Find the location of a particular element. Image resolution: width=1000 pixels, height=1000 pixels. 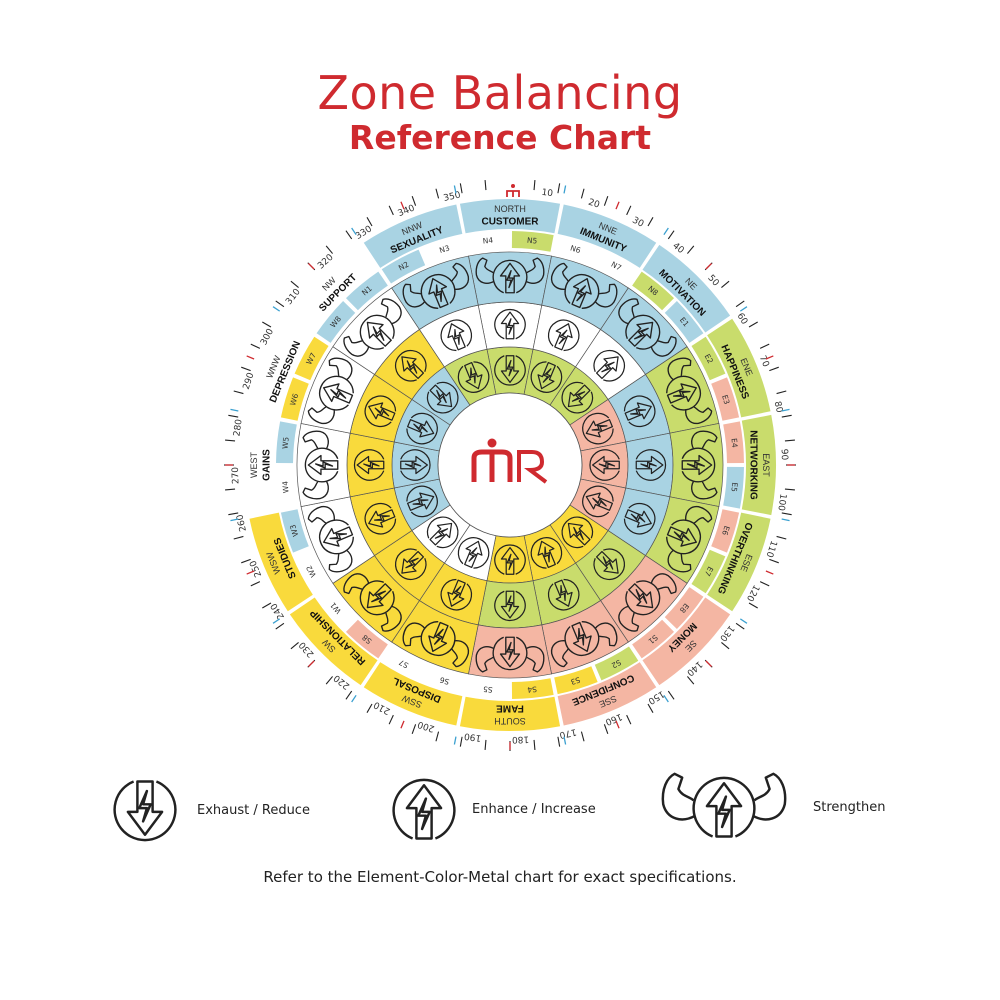

degree-label: 260 is located at coordinates (241, 522).